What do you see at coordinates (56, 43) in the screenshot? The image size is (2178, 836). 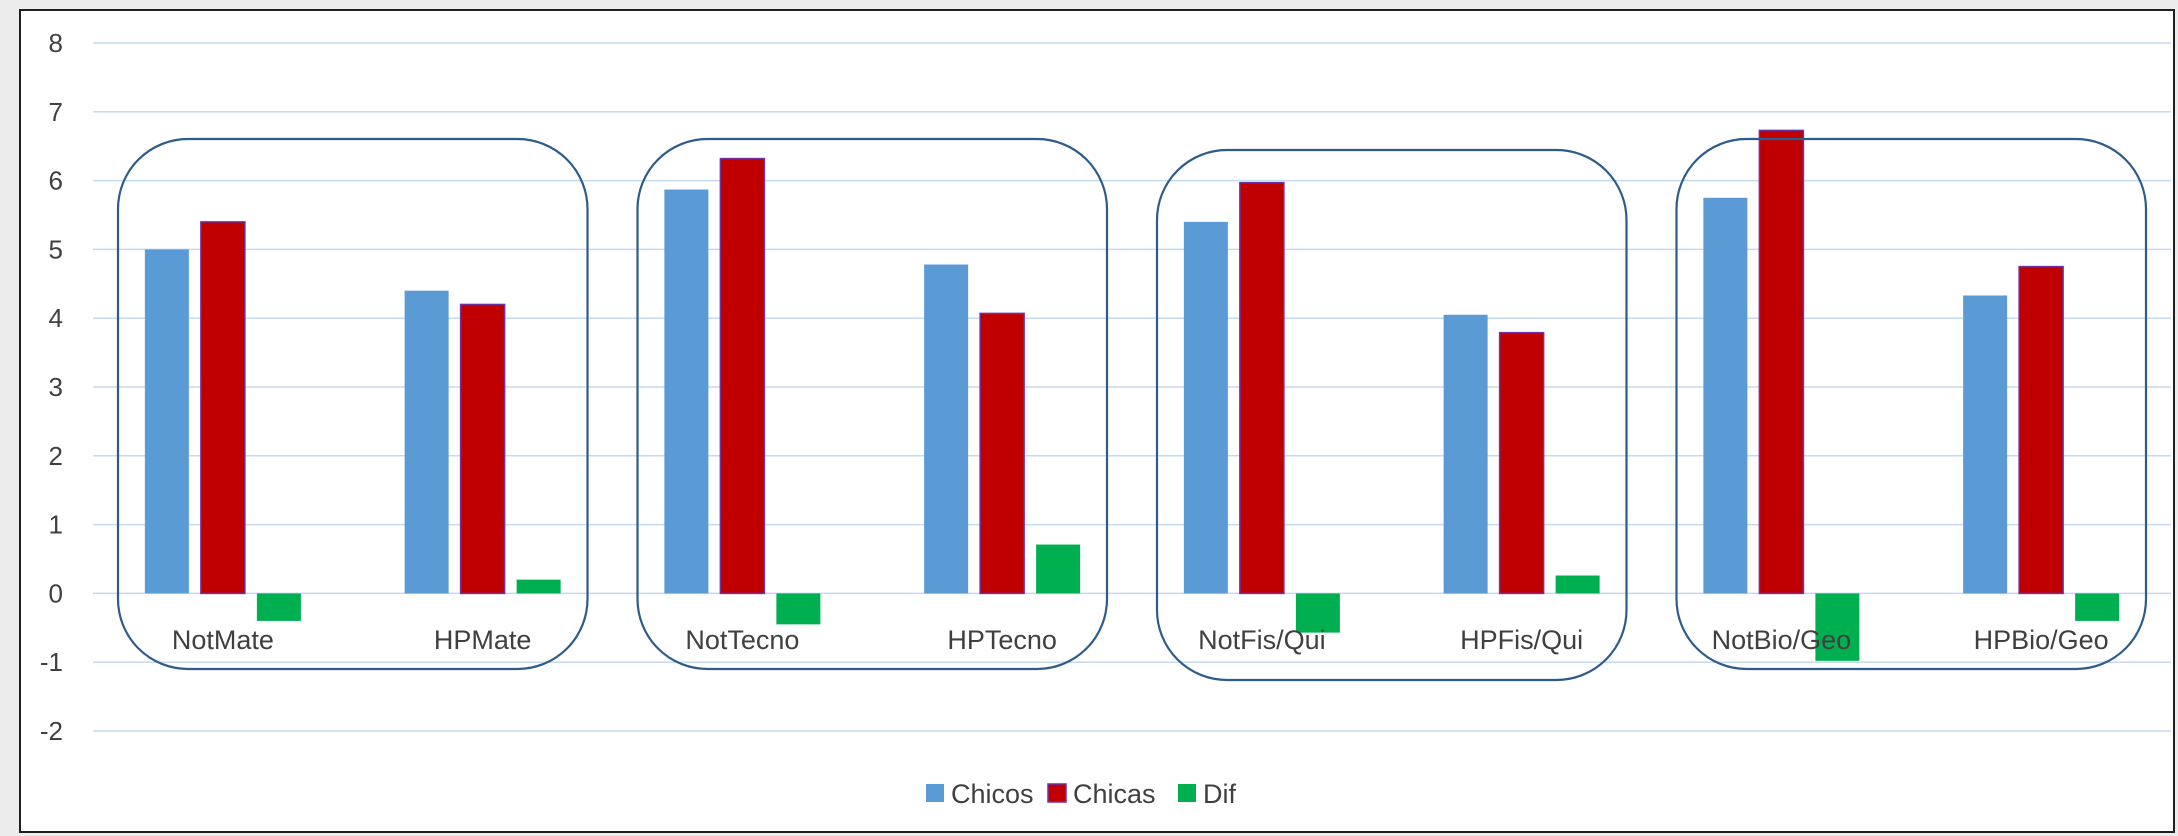 I see `y-tick-label: 8` at bounding box center [56, 43].